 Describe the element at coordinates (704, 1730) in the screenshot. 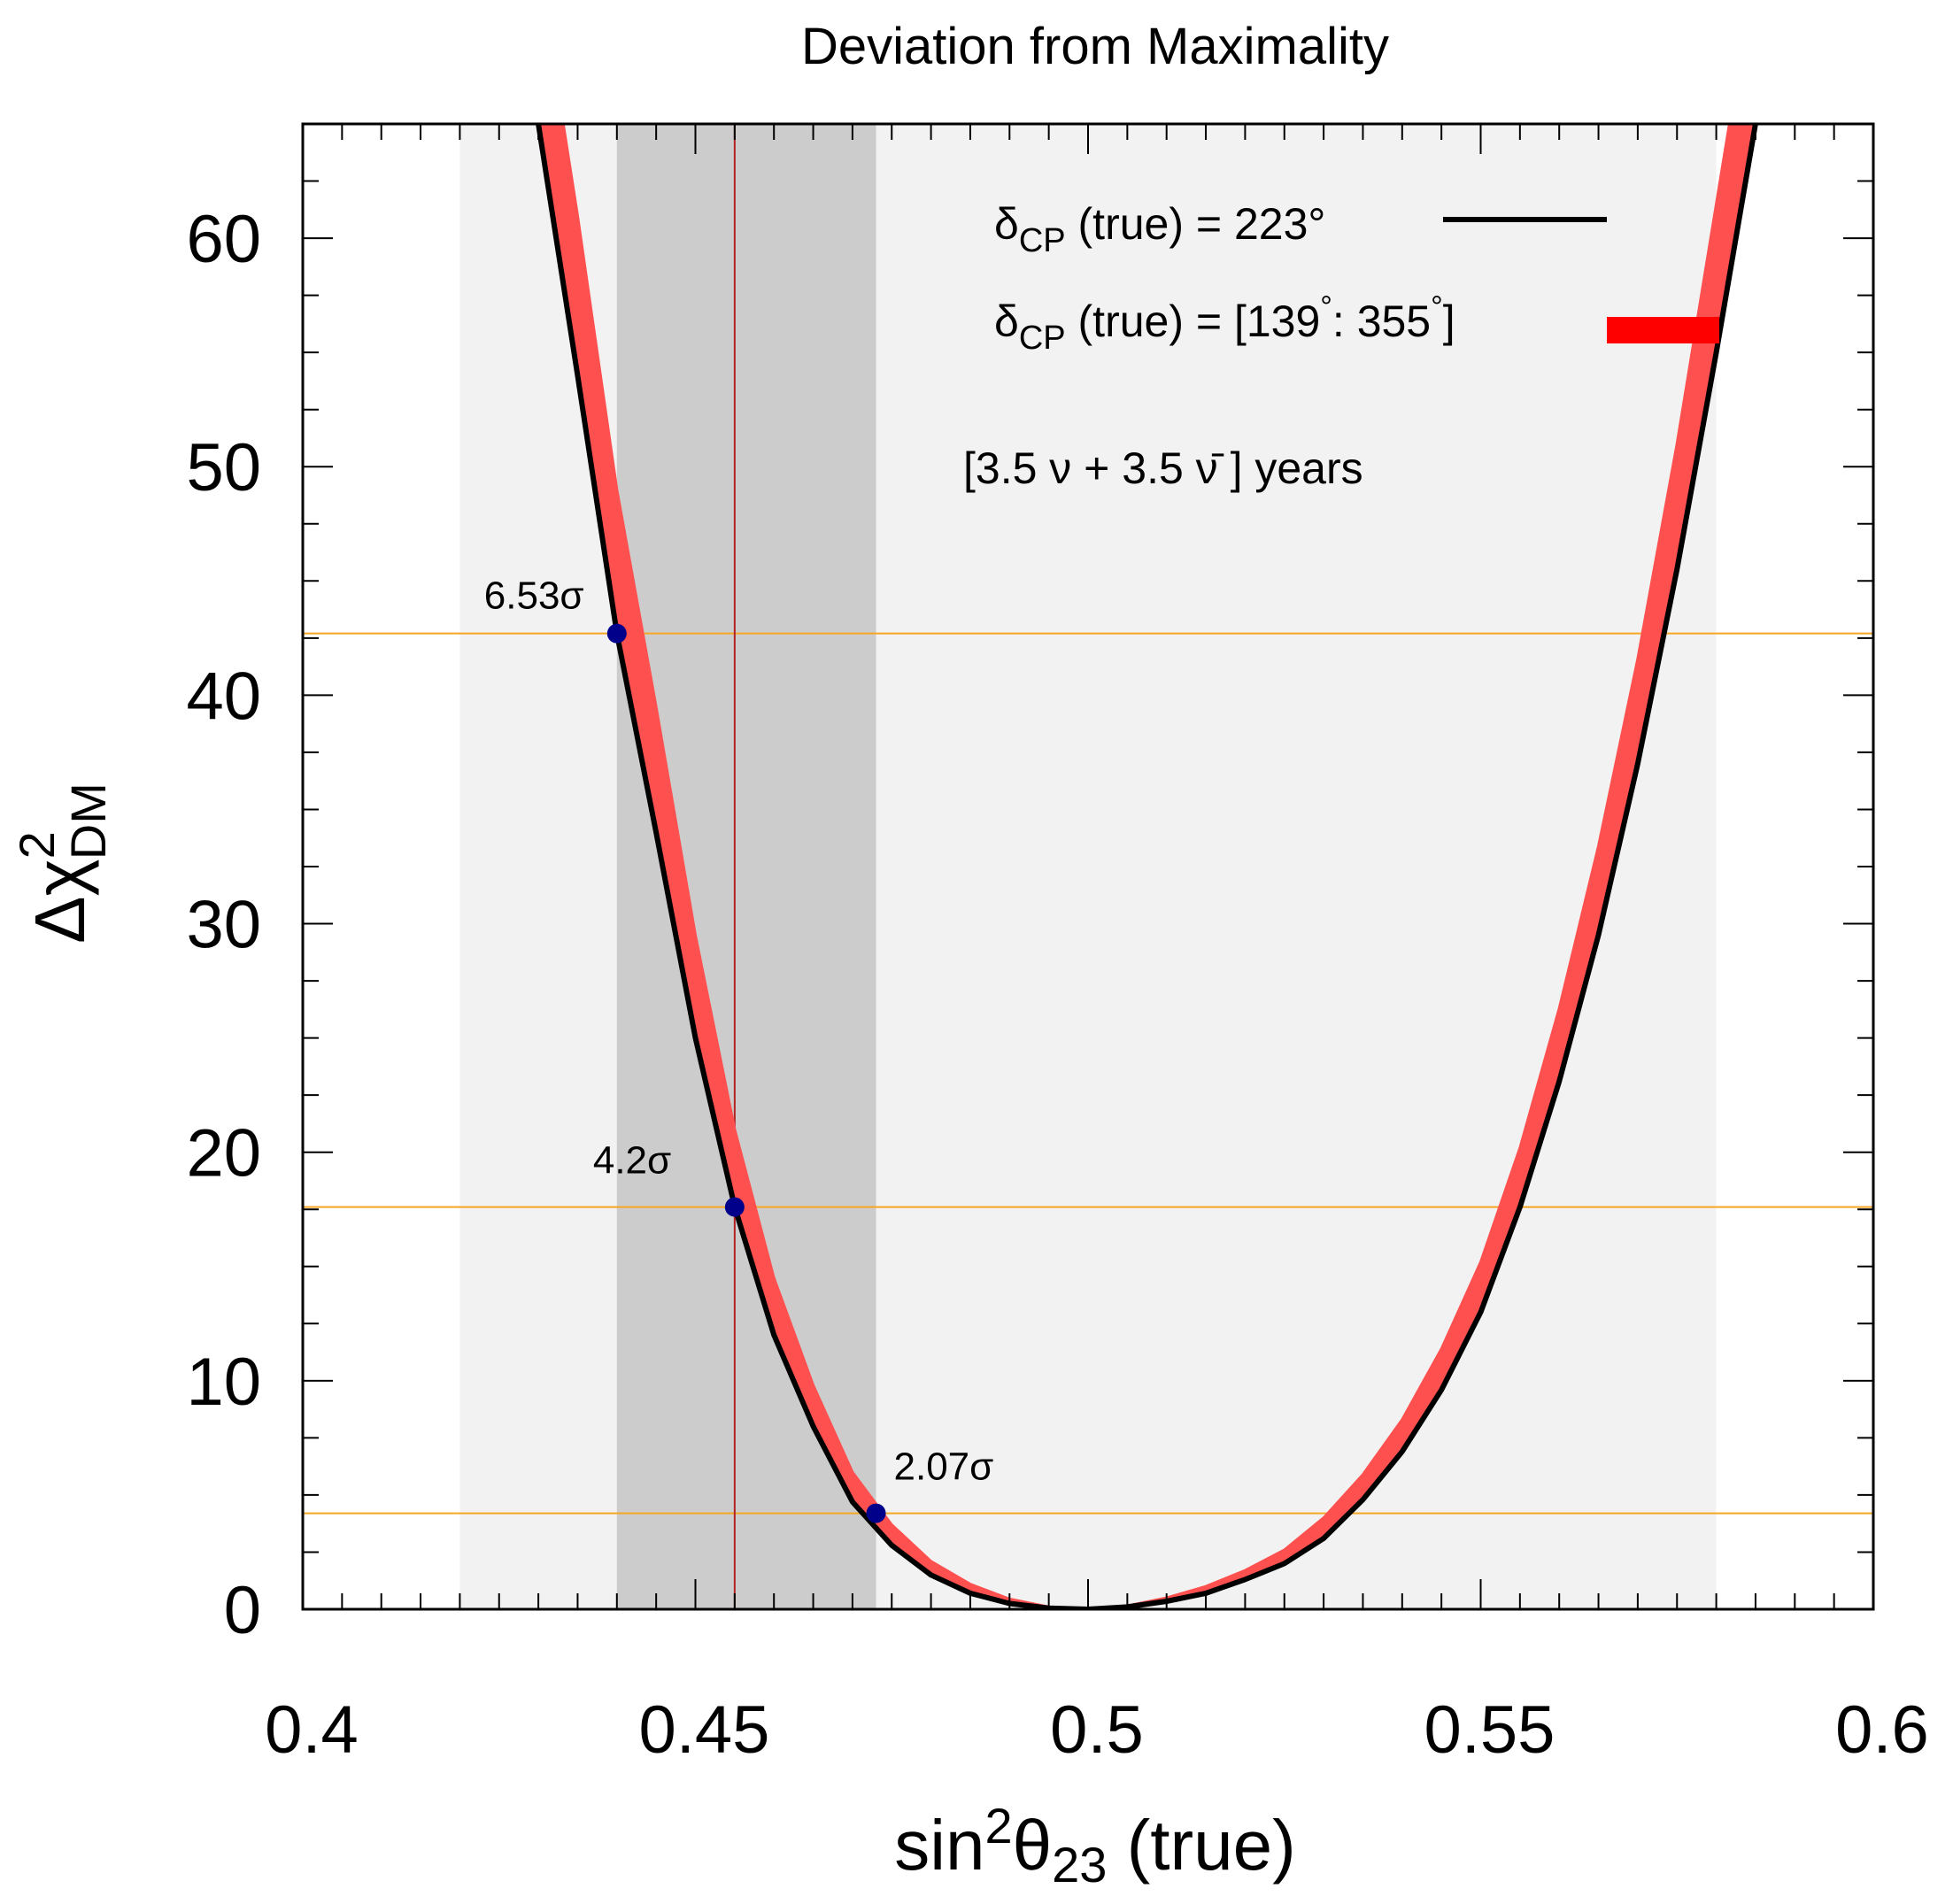

I see `x-tick-label: 0.45` at that location.